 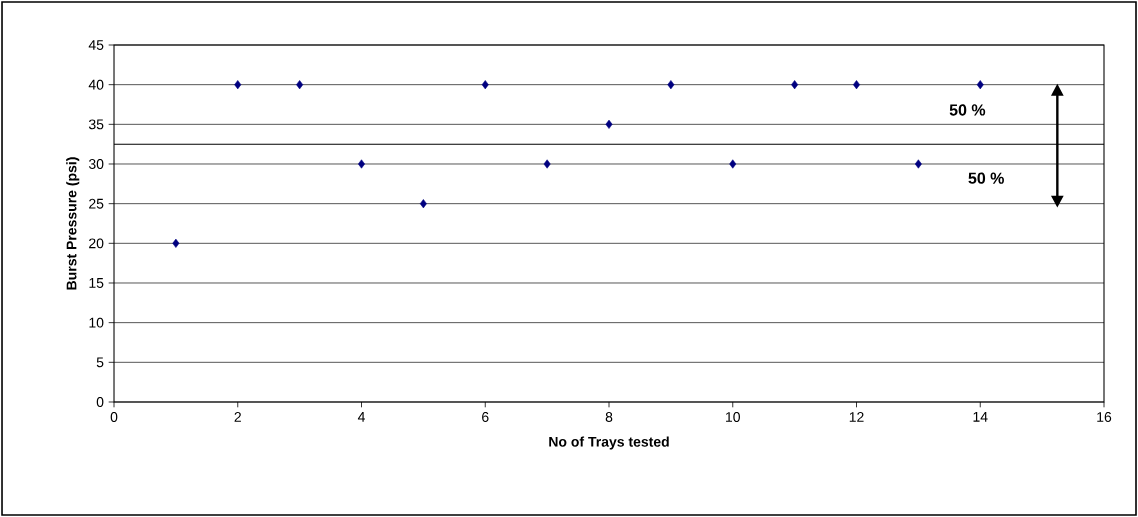 I want to click on y-tick-label: 5, so click(x=100, y=362).